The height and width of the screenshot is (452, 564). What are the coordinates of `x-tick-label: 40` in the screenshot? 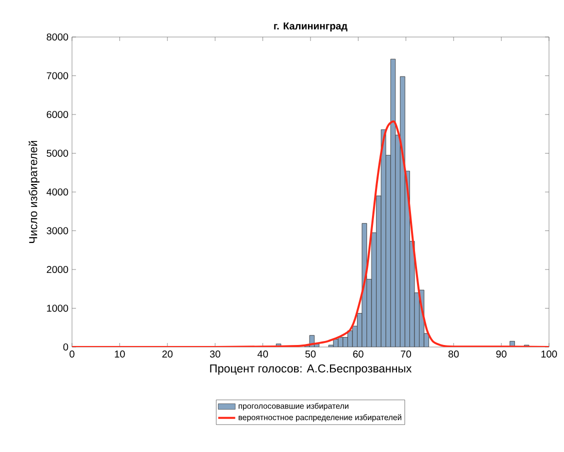 It's located at (262, 354).